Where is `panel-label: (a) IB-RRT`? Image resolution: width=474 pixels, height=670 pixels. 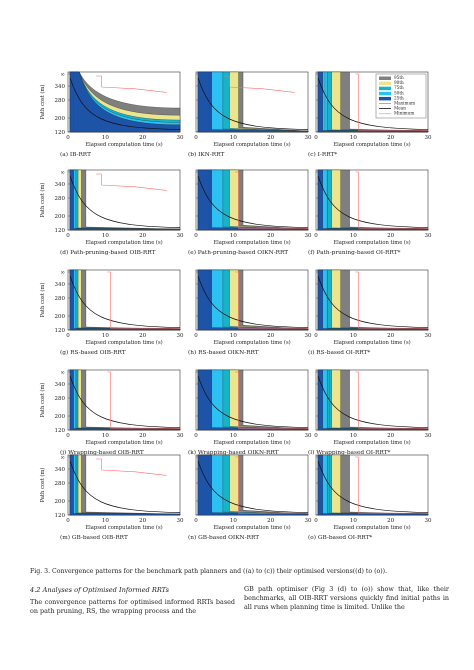
panel-label: (a) IB-RRT is located at coordinates (75, 154).